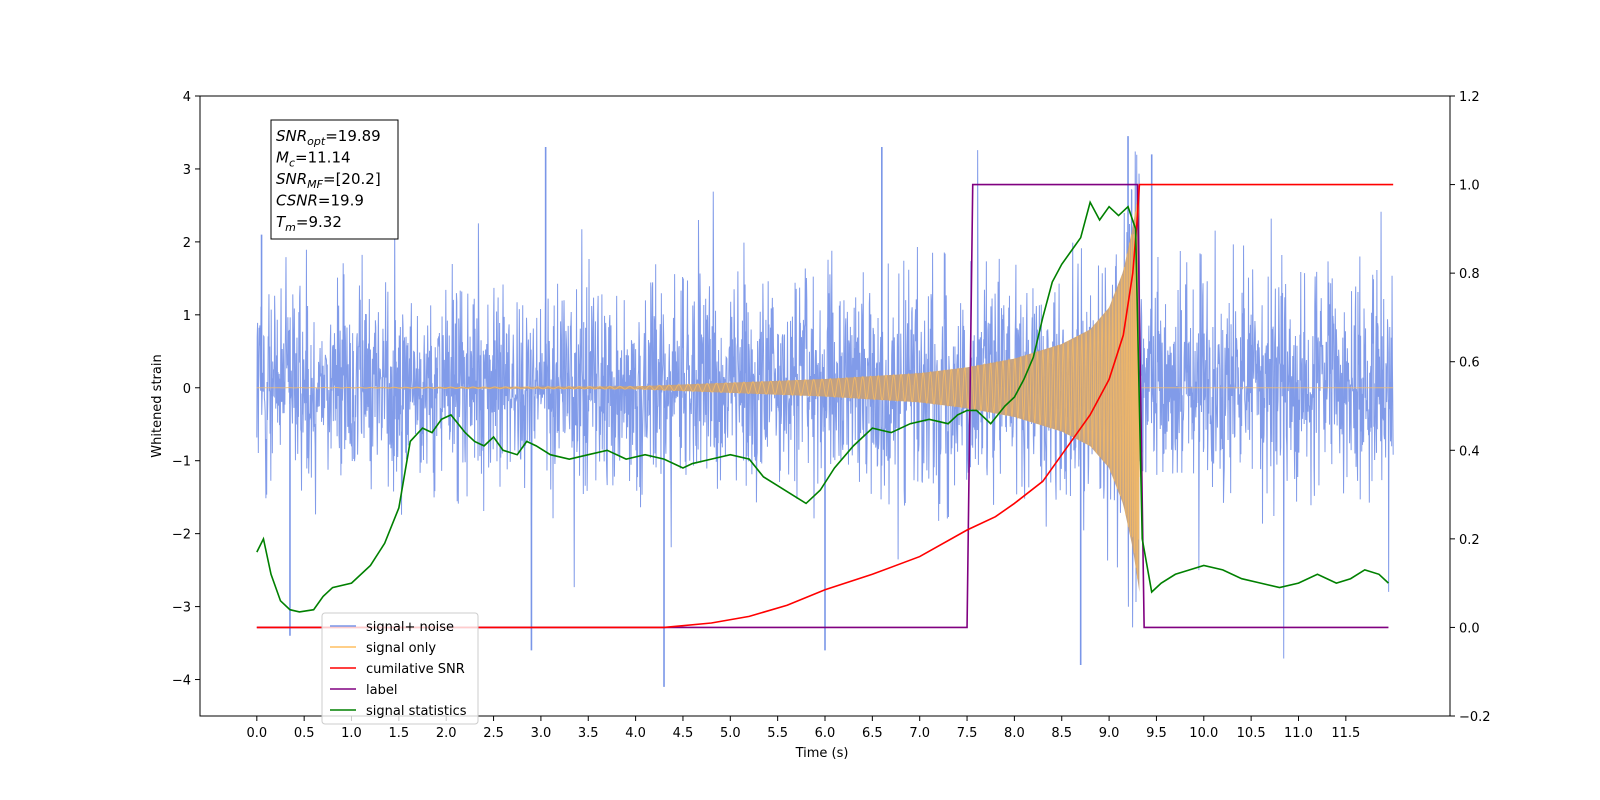  Describe the element at coordinates (1345, 733) in the screenshot. I see `x-tick-label: 11.5` at that location.